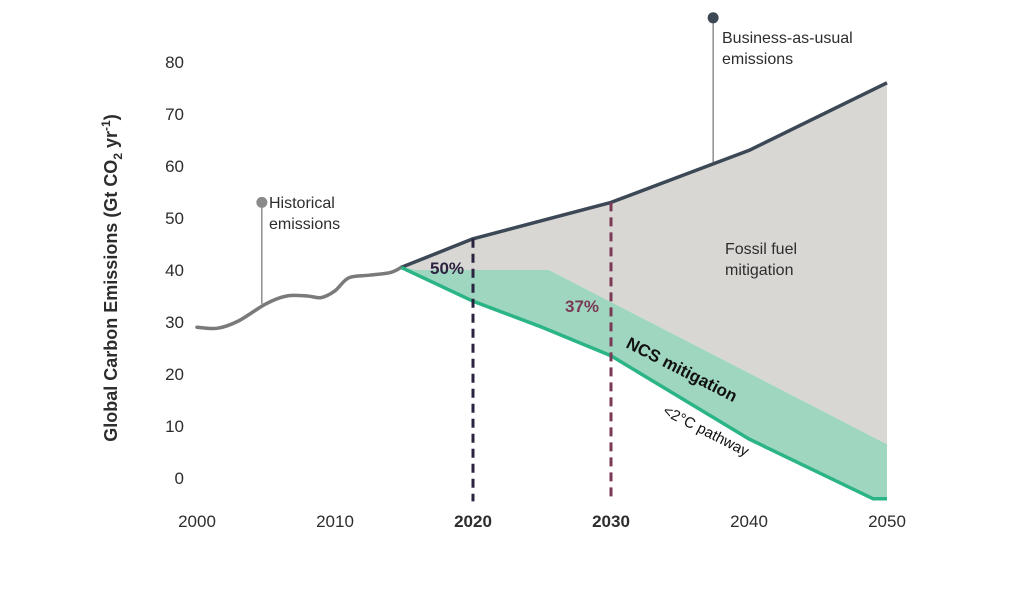 The height and width of the screenshot is (591, 1017). Describe the element at coordinates (713, 18) in the screenshot. I see `bau-marker` at that location.